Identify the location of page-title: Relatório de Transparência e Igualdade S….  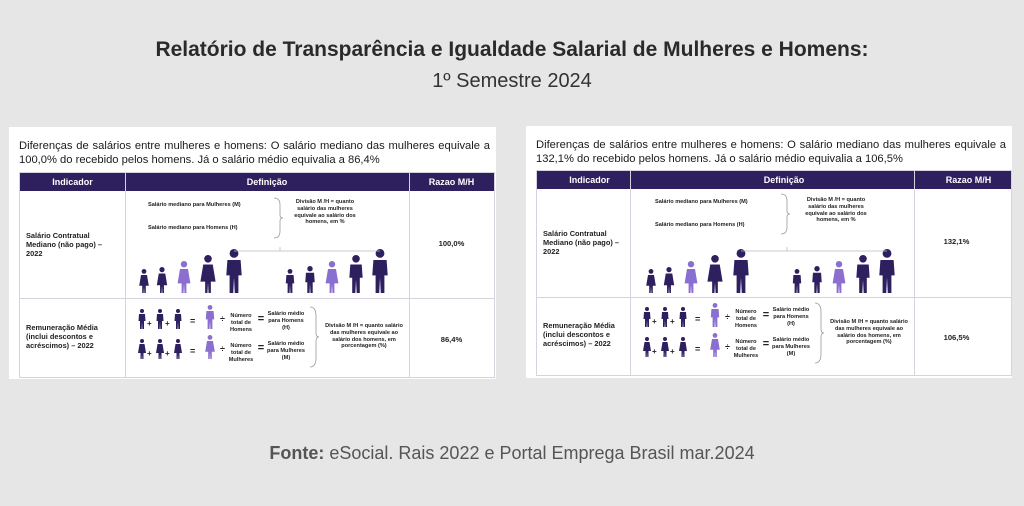
(512, 49).